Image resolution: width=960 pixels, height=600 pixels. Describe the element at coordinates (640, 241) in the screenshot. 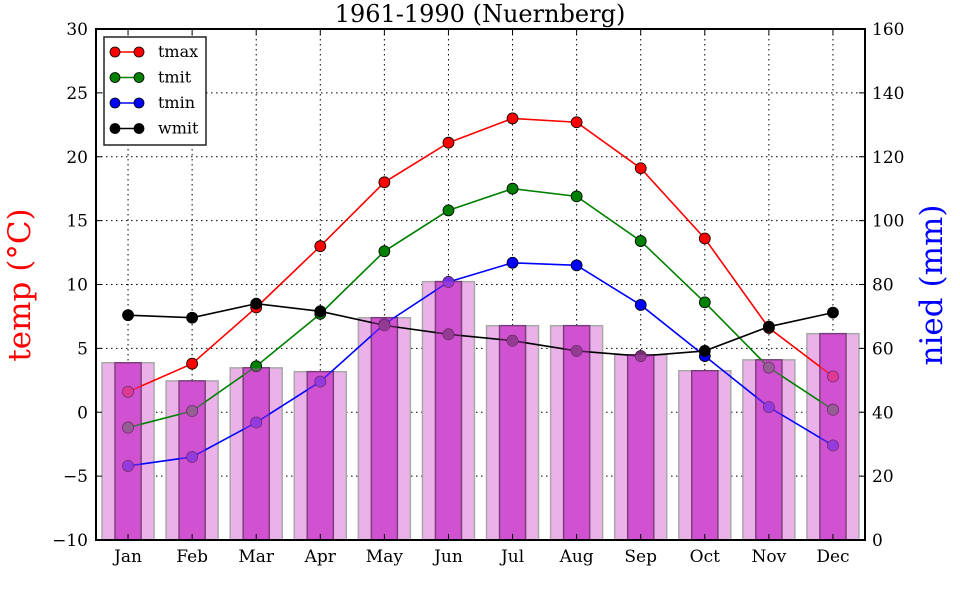

I see `point-tmit-sep` at that location.